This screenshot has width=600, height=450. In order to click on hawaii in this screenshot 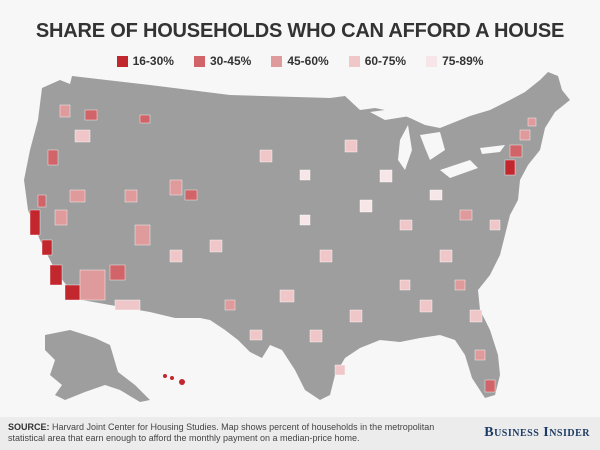, I will do `click(174, 379)`.